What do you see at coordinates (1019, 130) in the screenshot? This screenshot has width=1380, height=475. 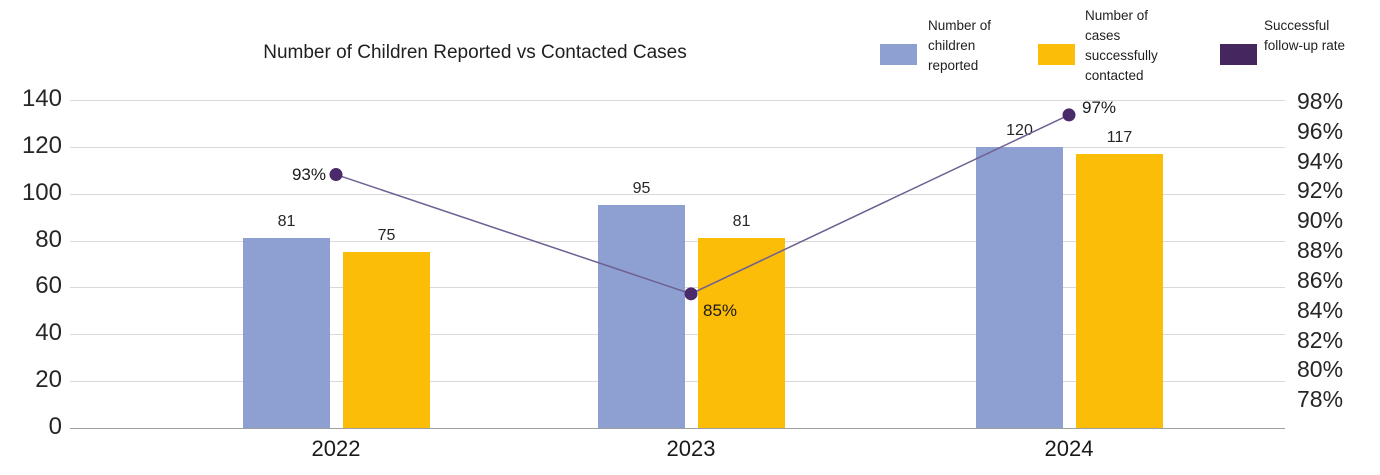 I see `bar-value-label: 120` at bounding box center [1019, 130].